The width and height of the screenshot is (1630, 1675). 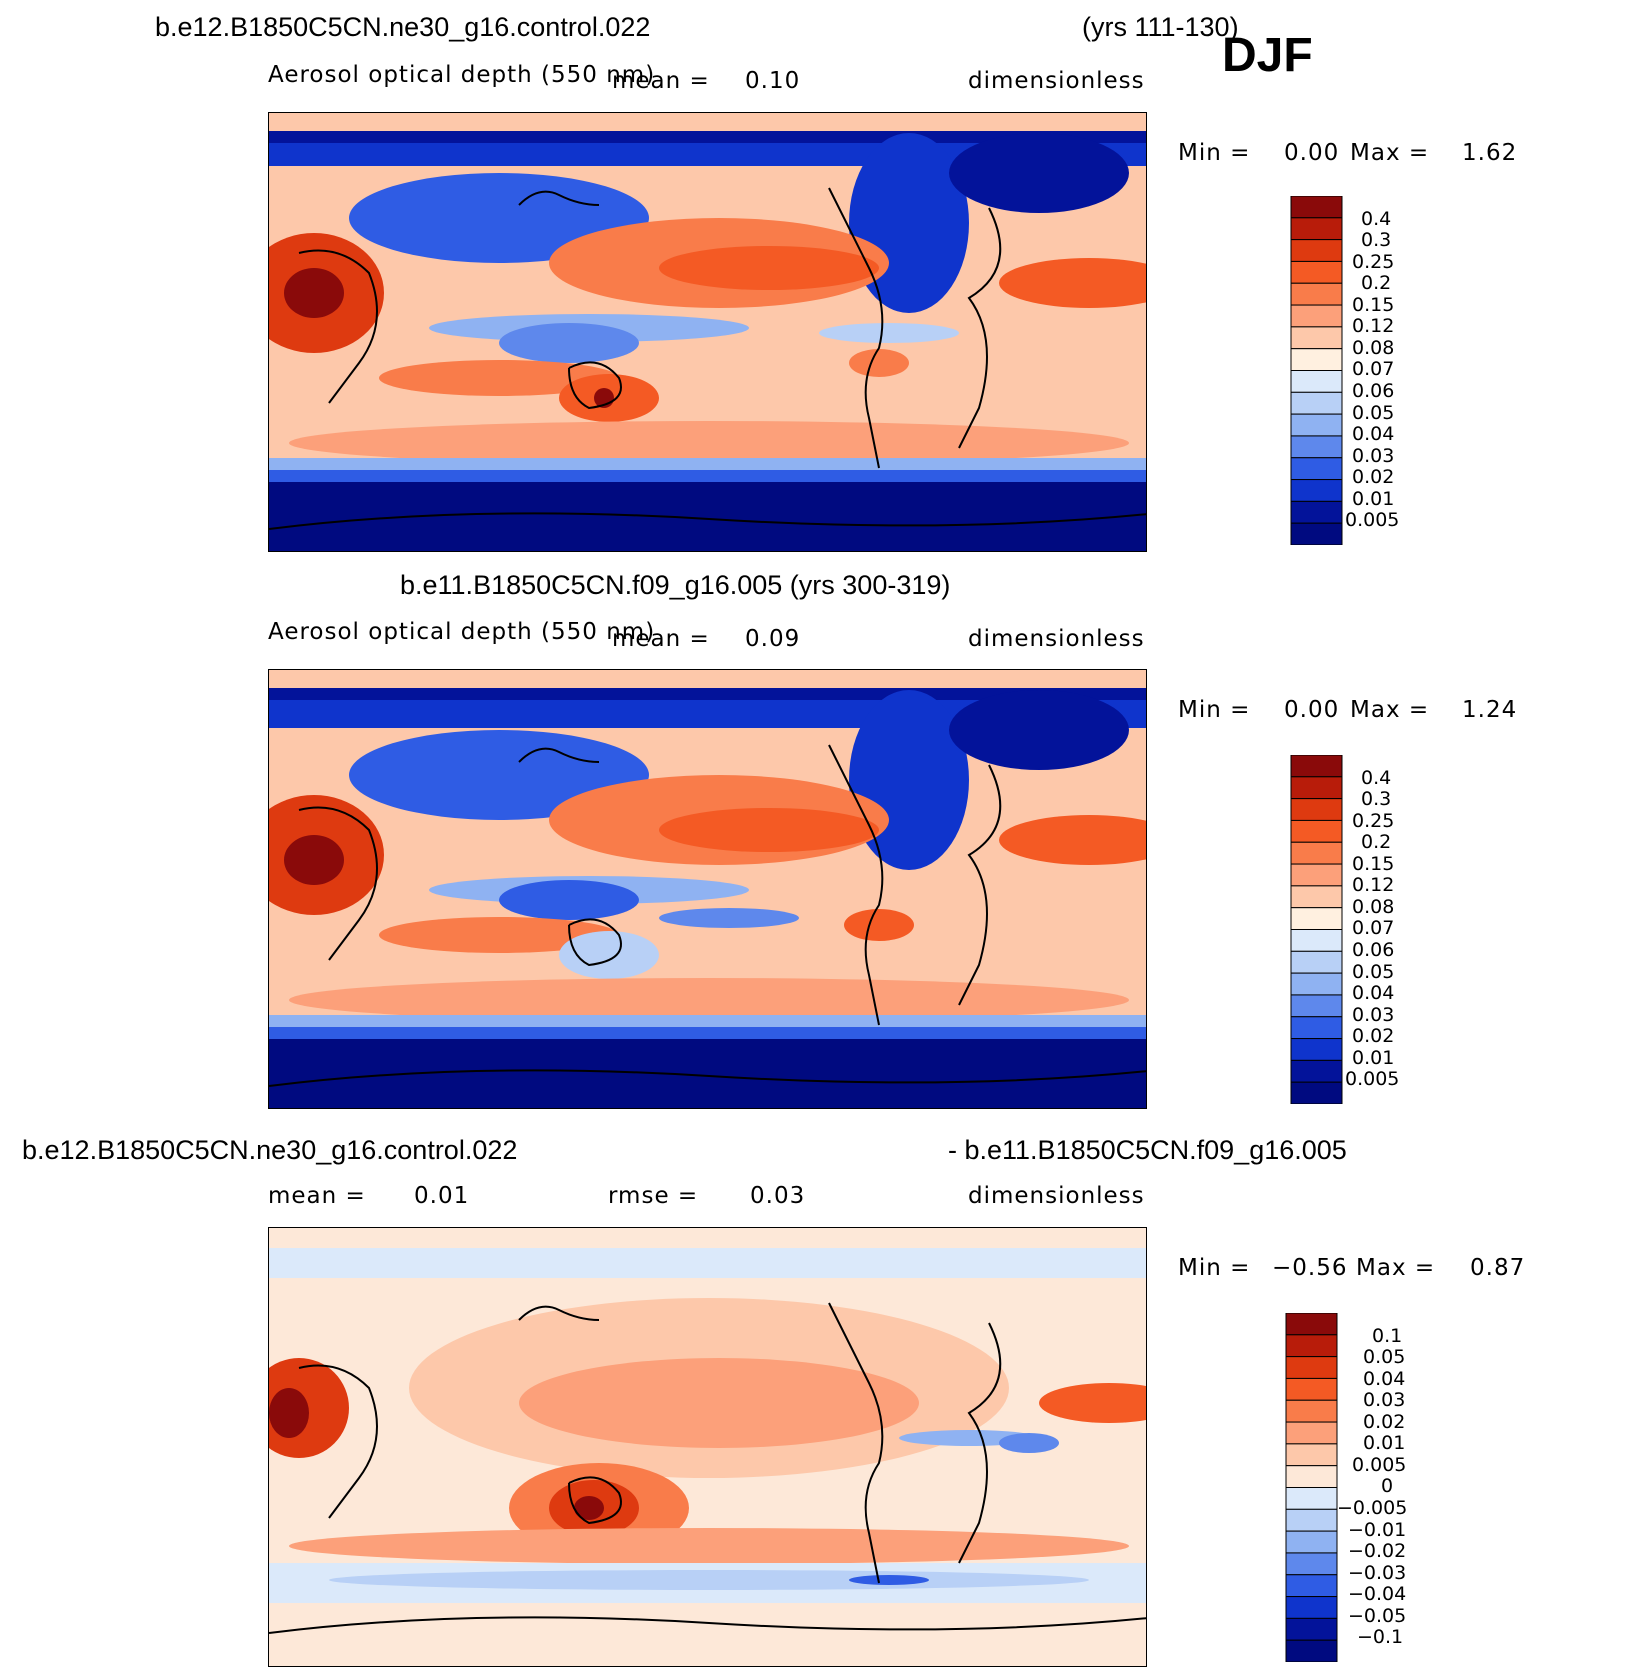 I want to click on panel3-tick: 0.1, so click(x=1387, y=1336).